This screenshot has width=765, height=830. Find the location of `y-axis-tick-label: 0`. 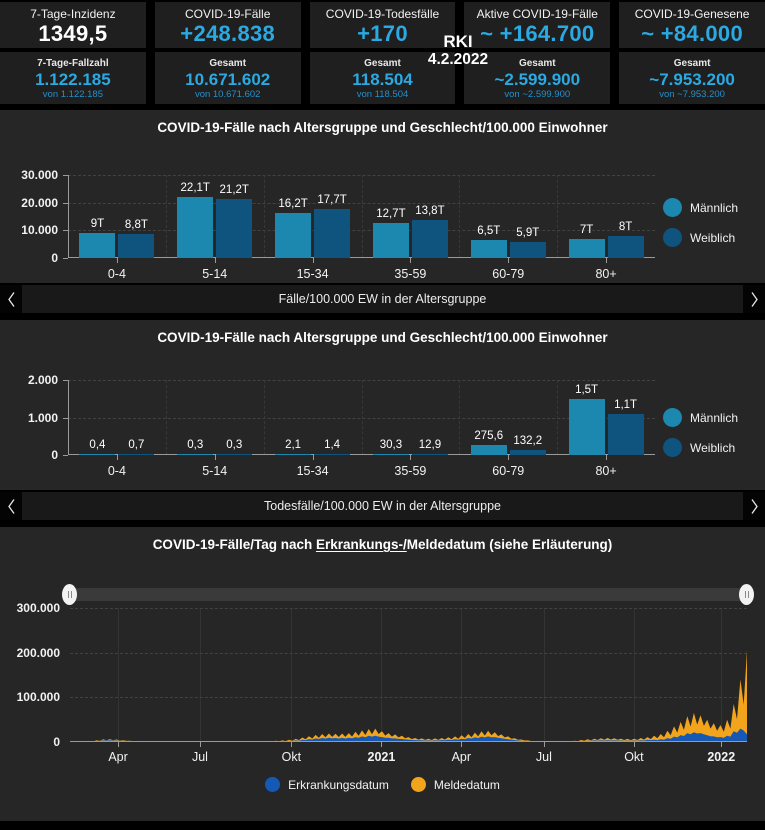

y-axis-tick-label: 0 is located at coordinates (56, 742).